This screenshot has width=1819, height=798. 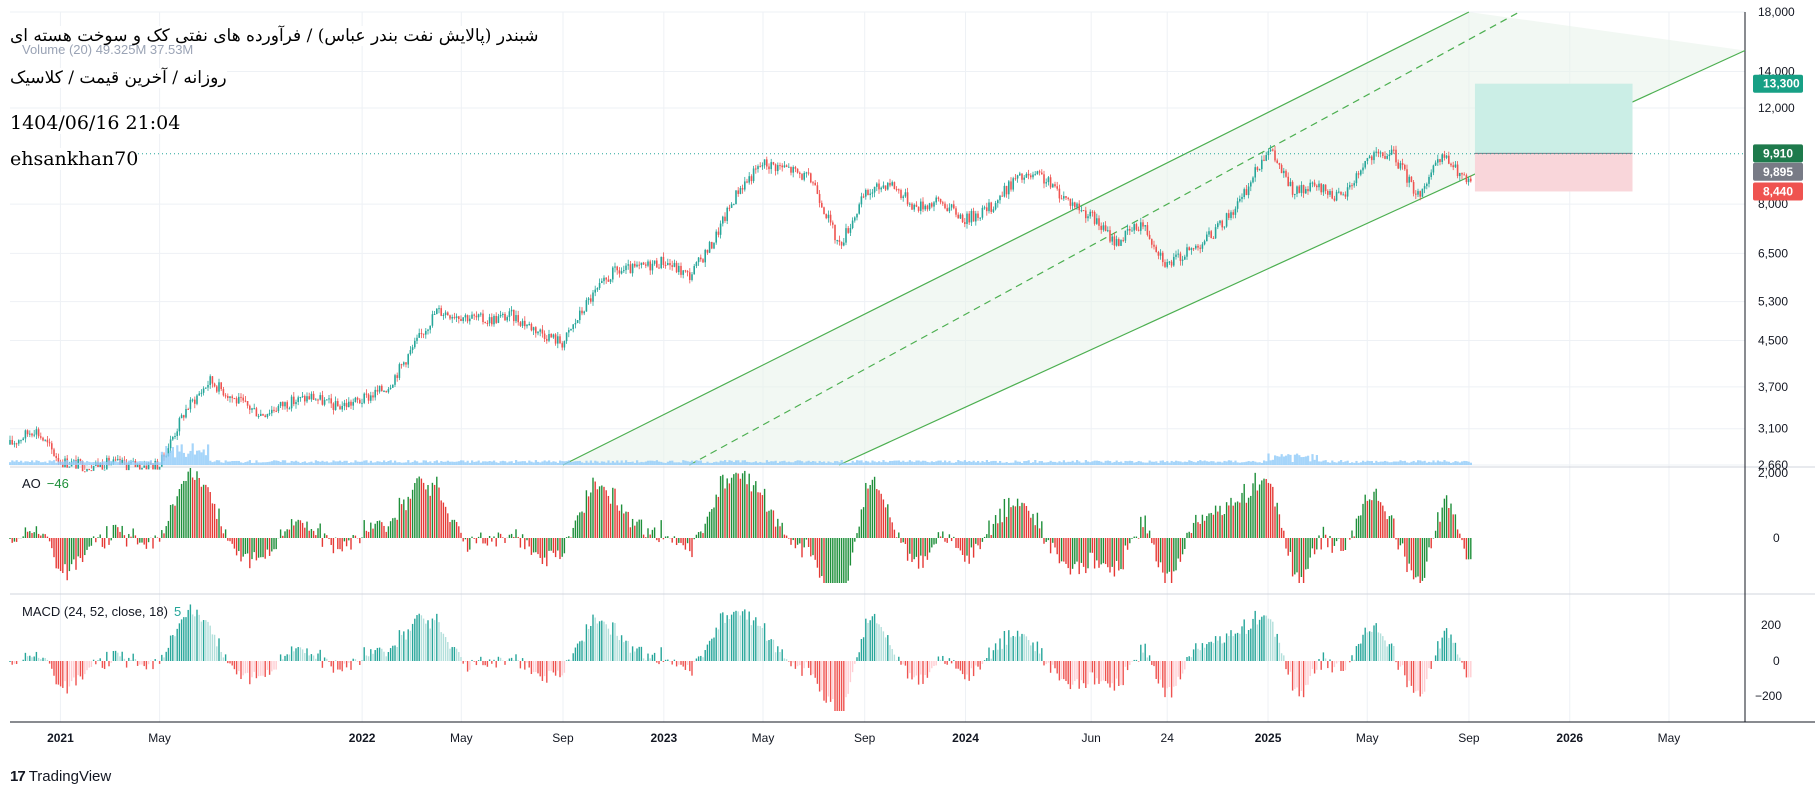 What do you see at coordinates (101, 611) in the screenshot?
I see `macd-legend: MACD (24, 52, close, 18) 5` at bounding box center [101, 611].